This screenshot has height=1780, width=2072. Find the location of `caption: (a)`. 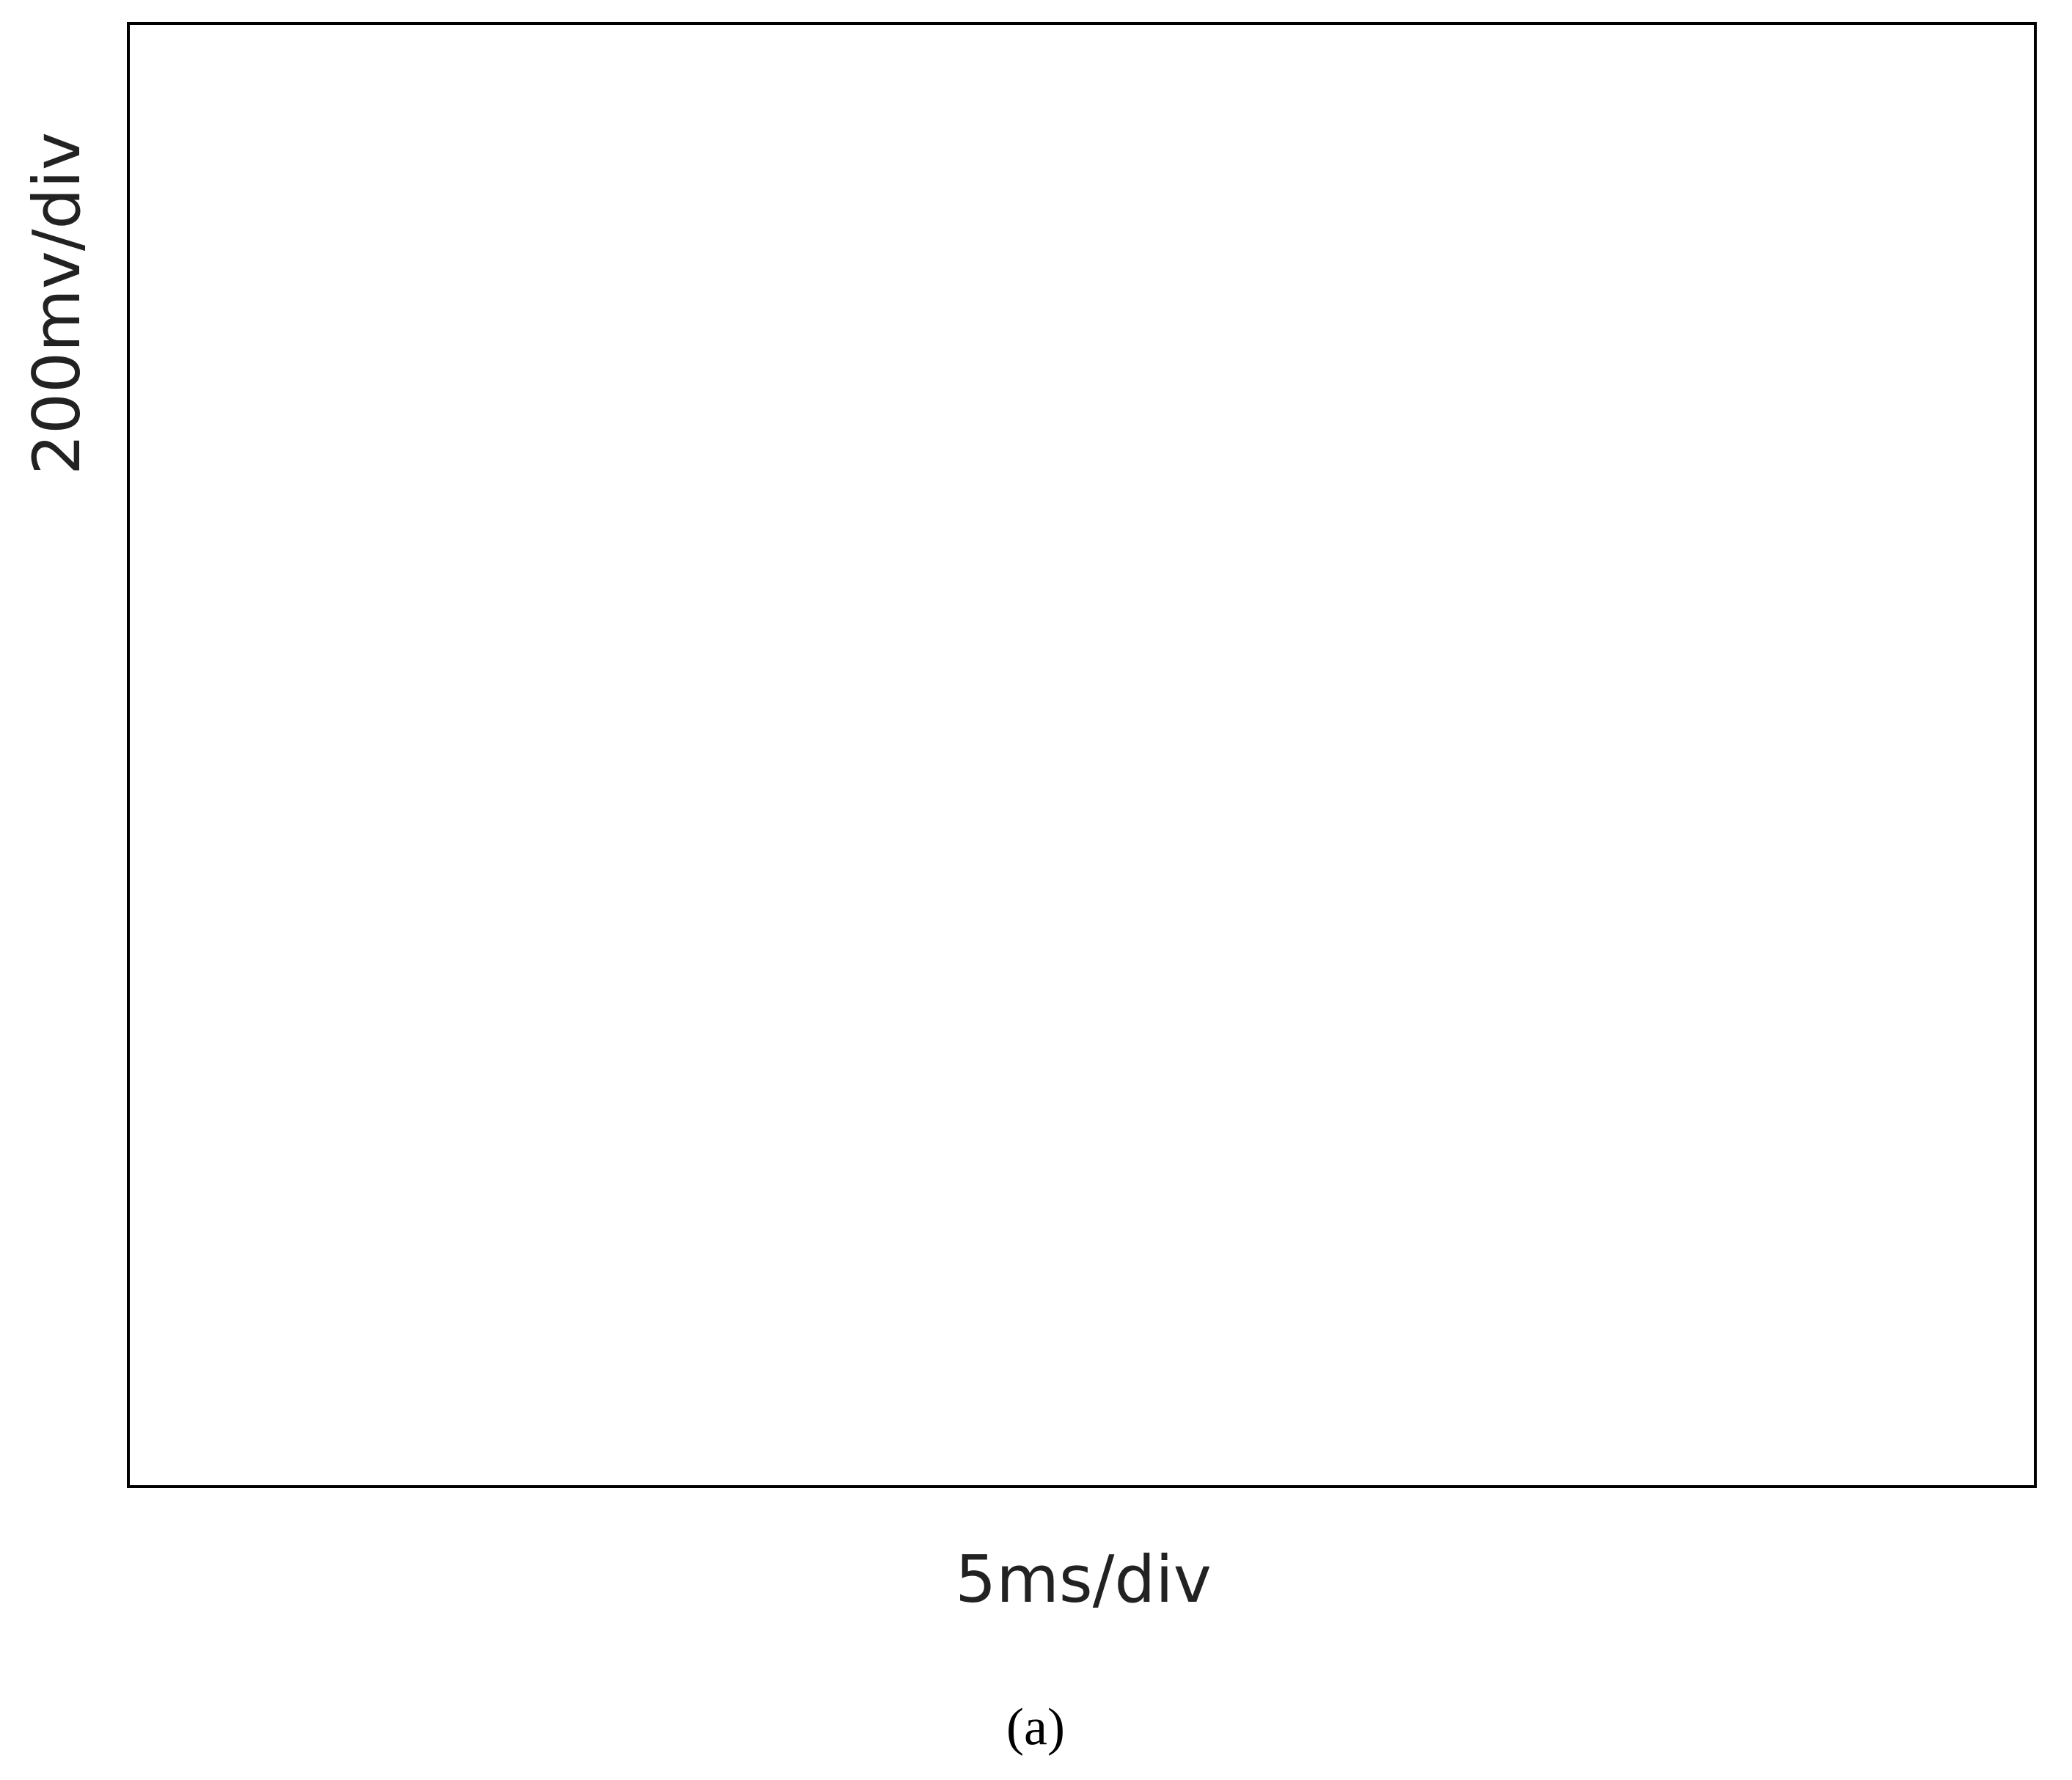

caption: (a) is located at coordinates (1035, 1727).